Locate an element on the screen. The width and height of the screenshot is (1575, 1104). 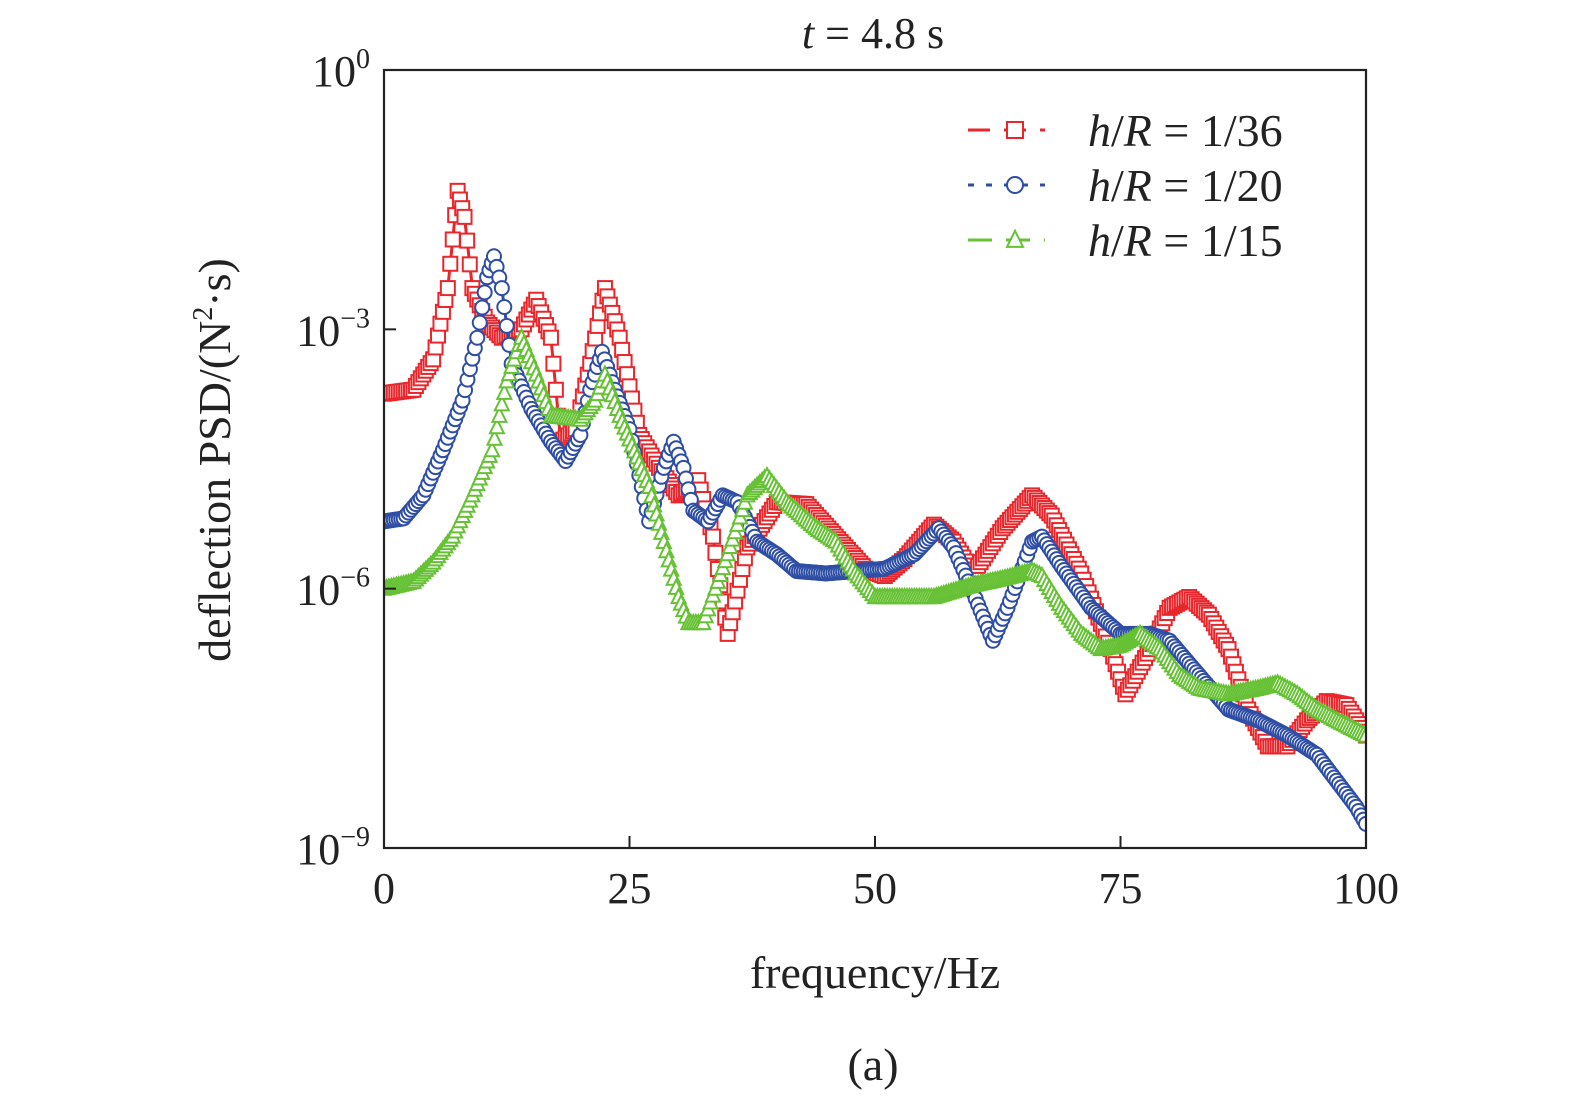
x-ticks: 0 25 50 75 100 is located at coordinates (886, 874).